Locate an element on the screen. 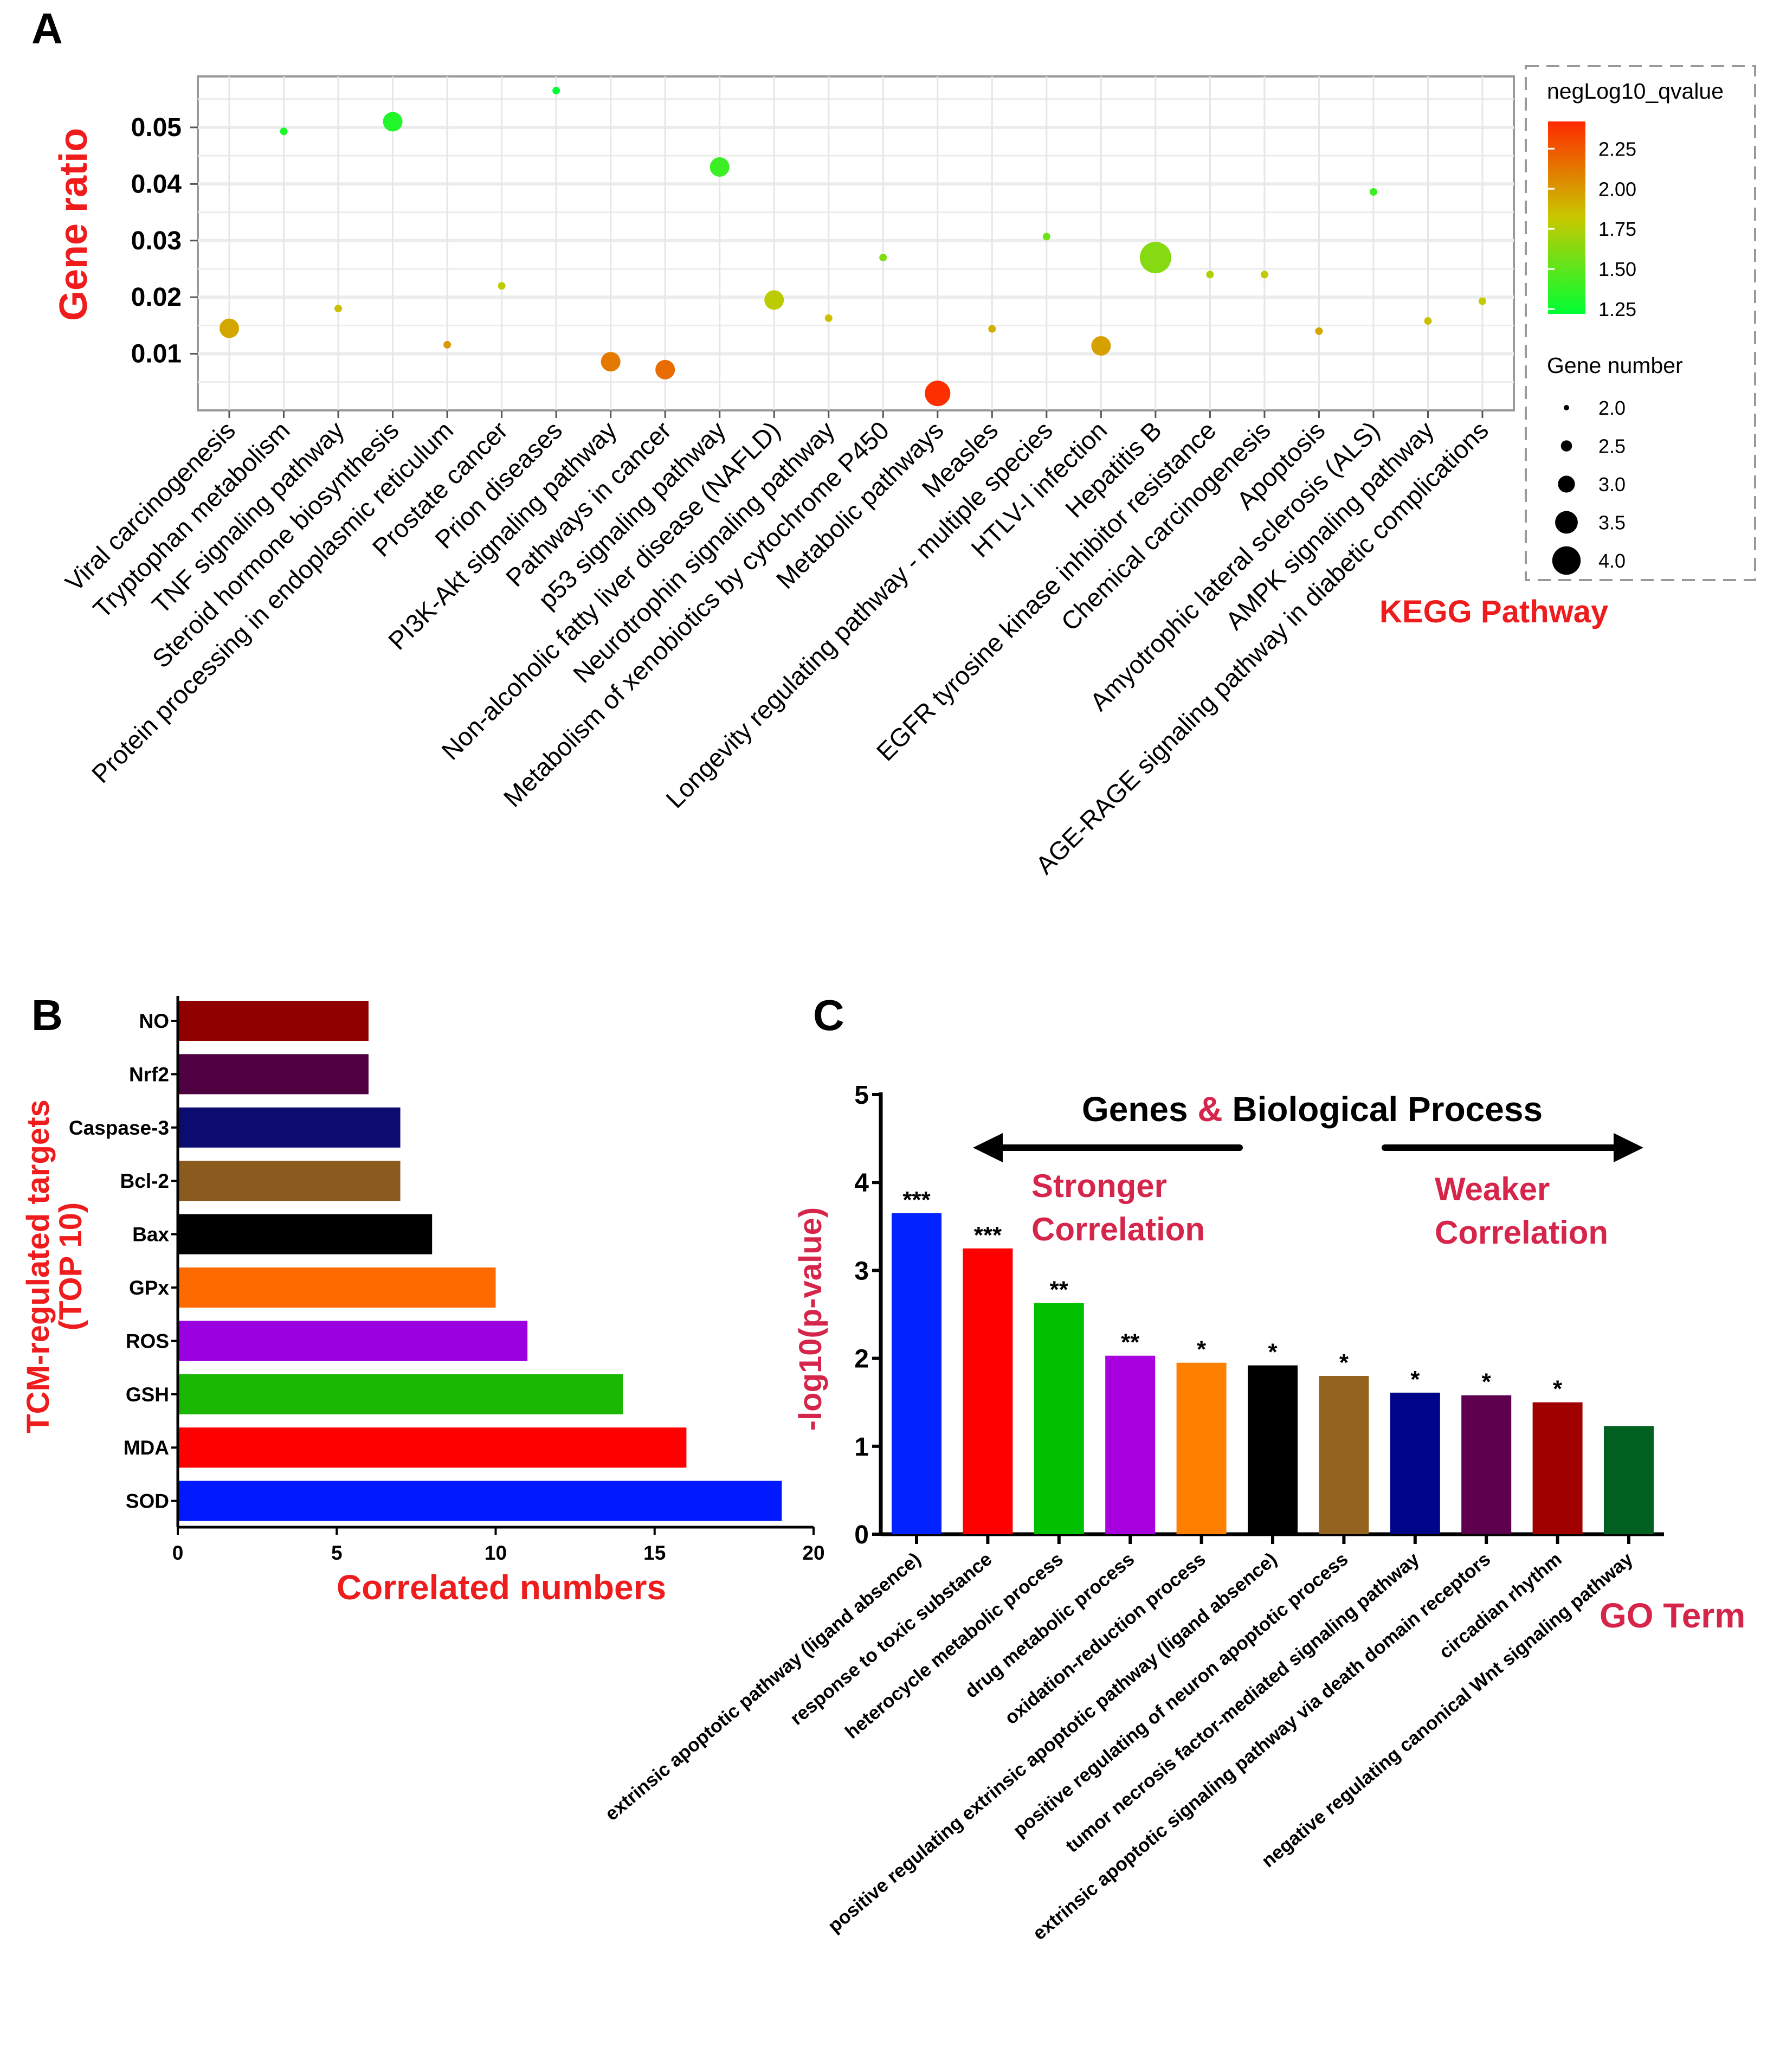 Image resolution: width=1780 pixels, height=2072 pixels. legend-box is located at coordinates (1641, 323).